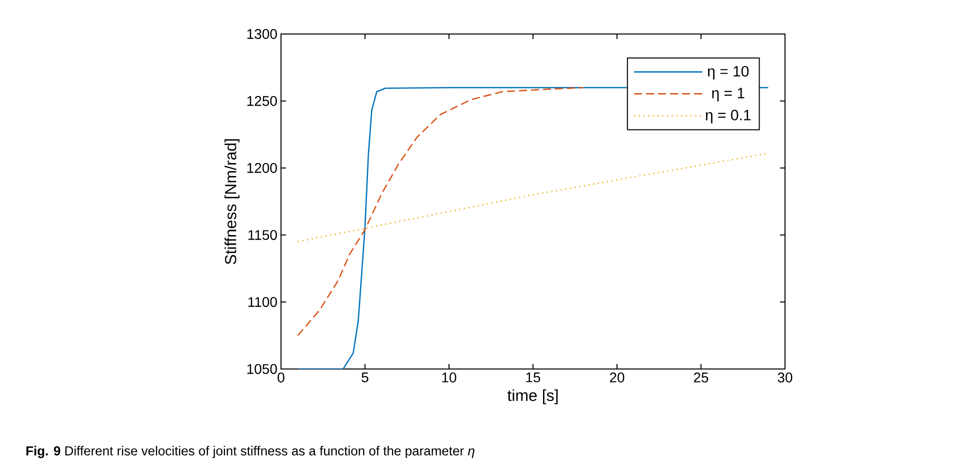 This screenshot has width=960, height=474. Describe the element at coordinates (262, 302) in the screenshot. I see `y-tick-label: 1100` at that location.